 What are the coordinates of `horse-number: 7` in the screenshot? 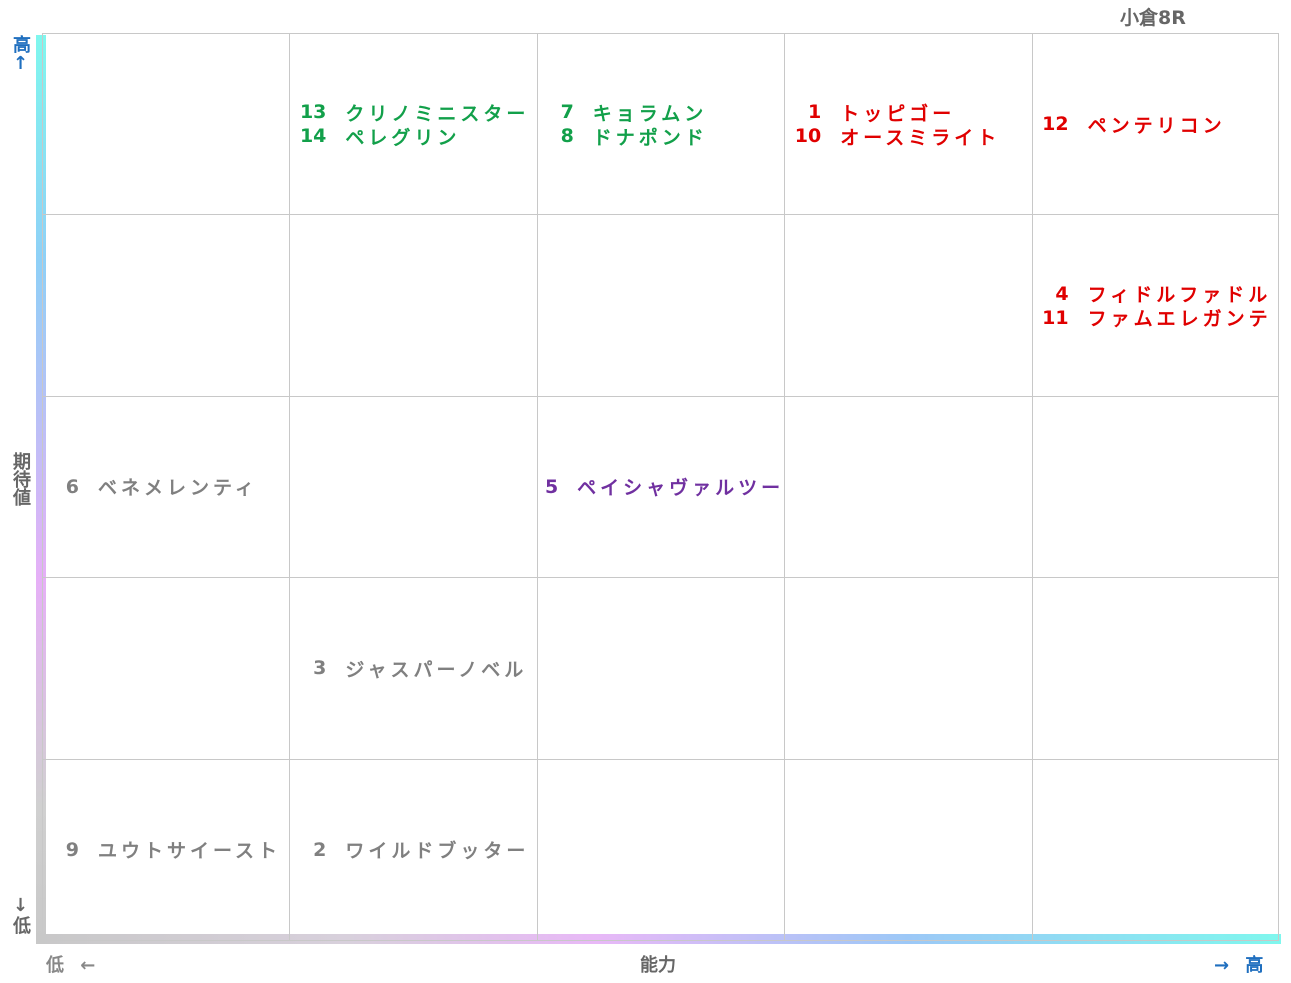 It's located at (567, 112).